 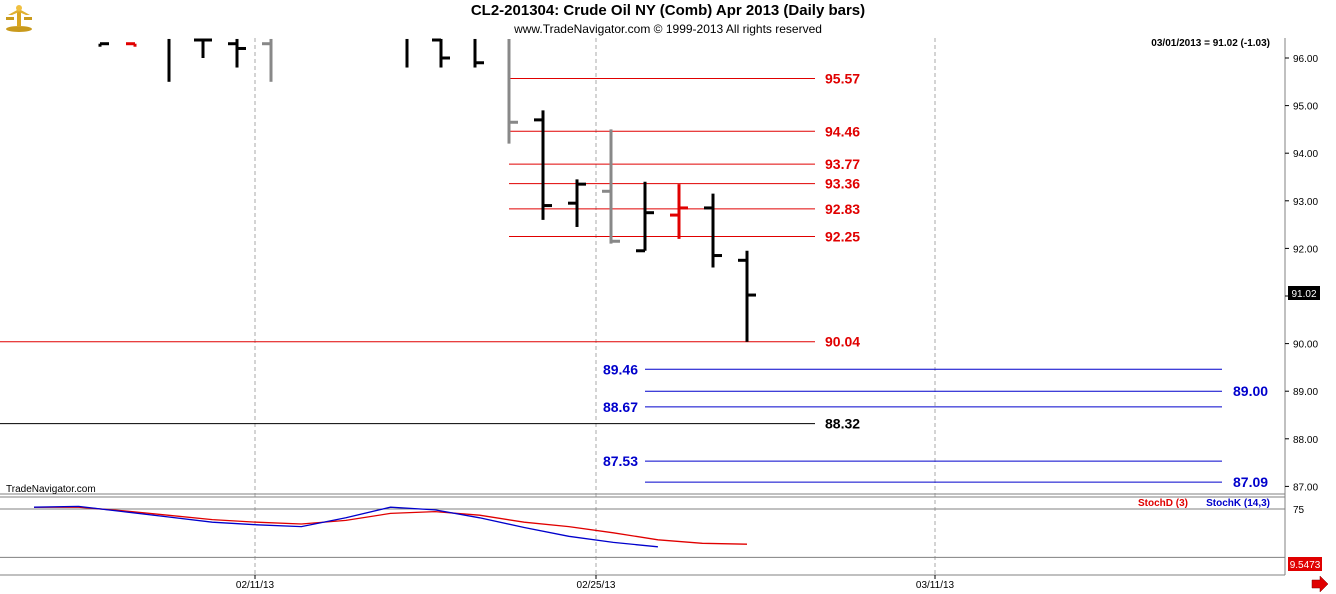 I want to click on support-label-left-1: 88.67, so click(x=620, y=407).